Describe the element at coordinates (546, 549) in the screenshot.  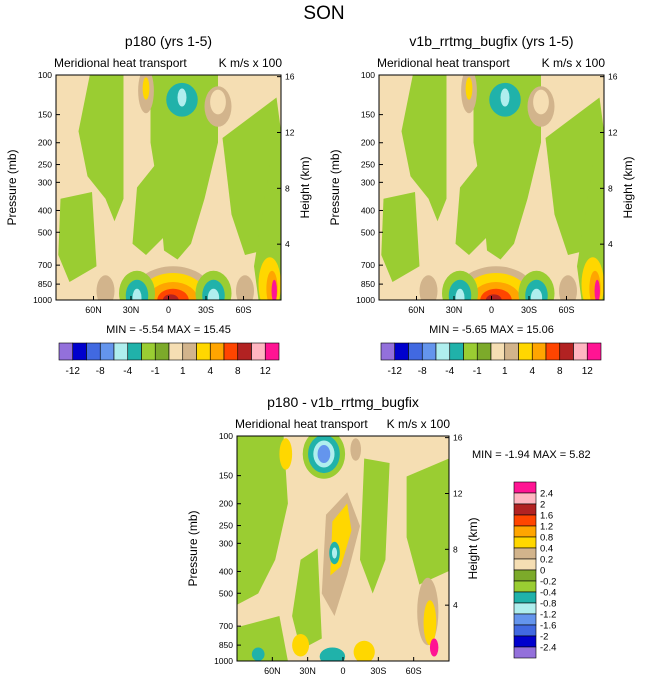
I see `colorbar-label: 0.4` at that location.